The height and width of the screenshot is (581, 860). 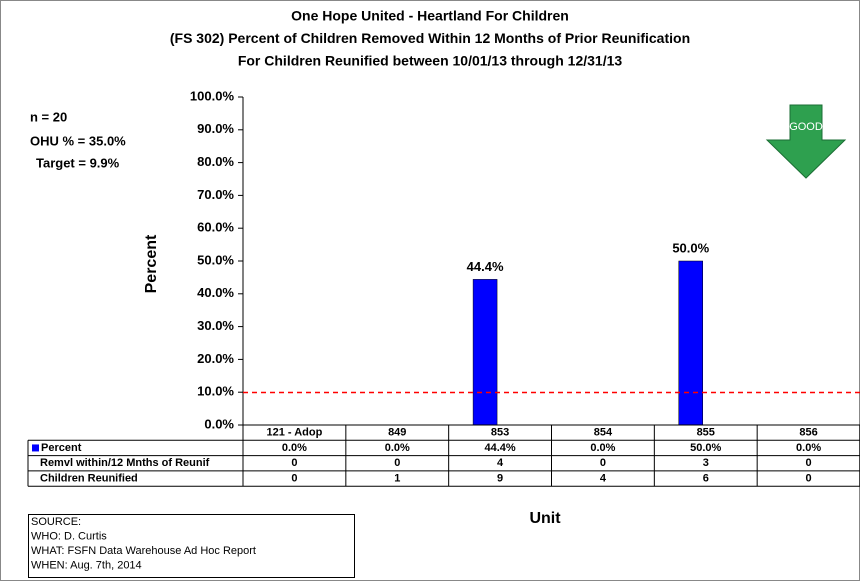 What do you see at coordinates (125, 463) in the screenshot?
I see `table-row-label: Remvl within/12 Mnths of Reunif` at bounding box center [125, 463].